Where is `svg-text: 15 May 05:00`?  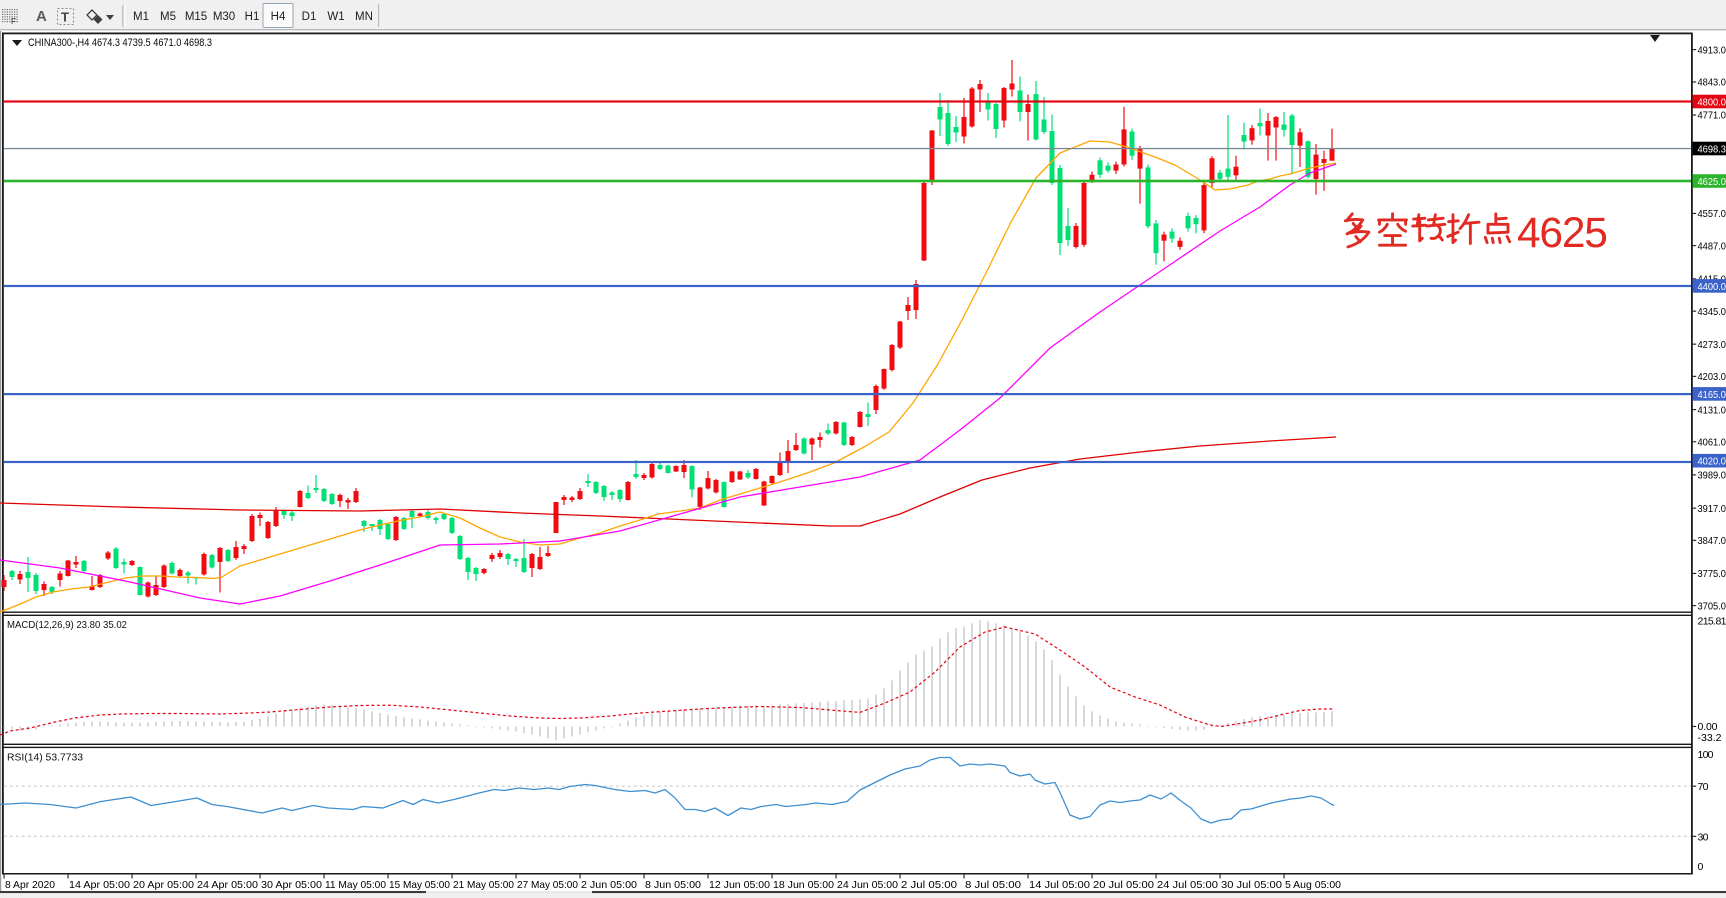 svg-text: 15 May 05:00 is located at coordinates (419, 885).